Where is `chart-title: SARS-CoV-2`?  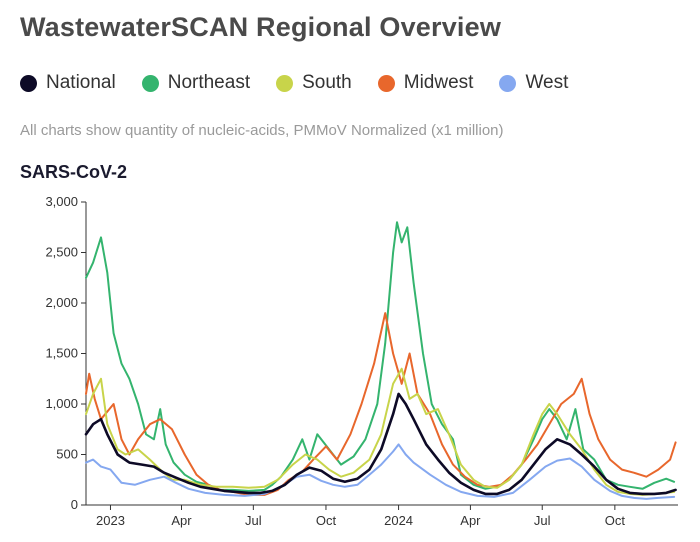
chart-title: SARS-CoV-2 is located at coordinates (74, 172).